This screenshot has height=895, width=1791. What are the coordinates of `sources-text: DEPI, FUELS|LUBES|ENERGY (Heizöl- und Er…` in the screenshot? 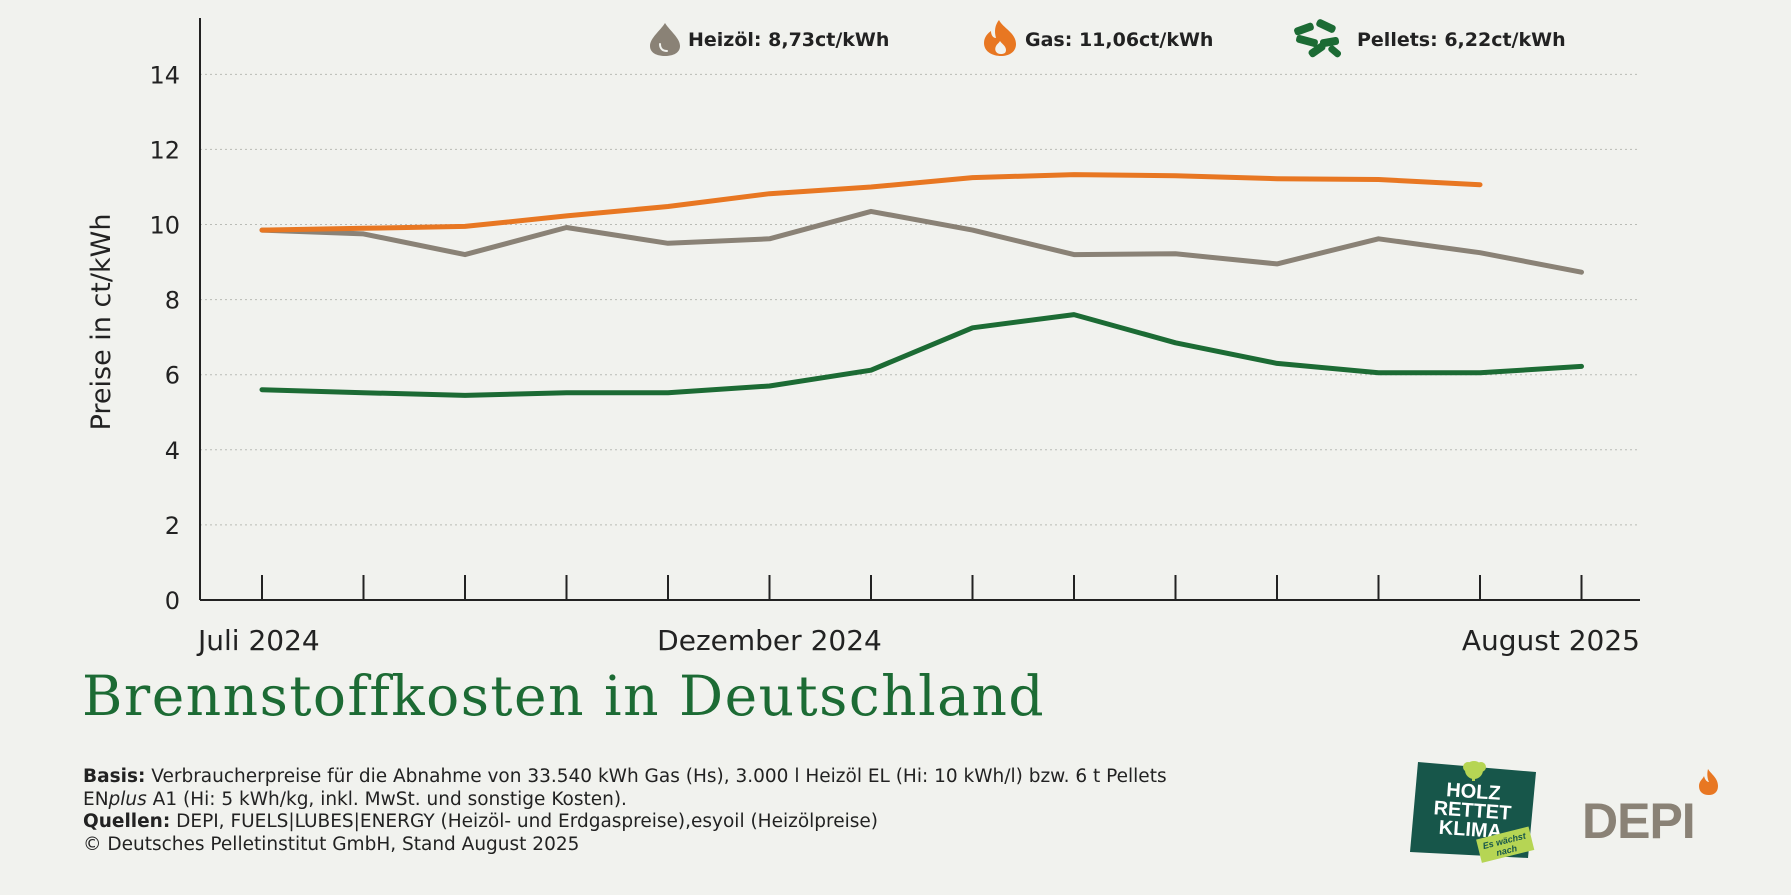 It's located at (527, 821).